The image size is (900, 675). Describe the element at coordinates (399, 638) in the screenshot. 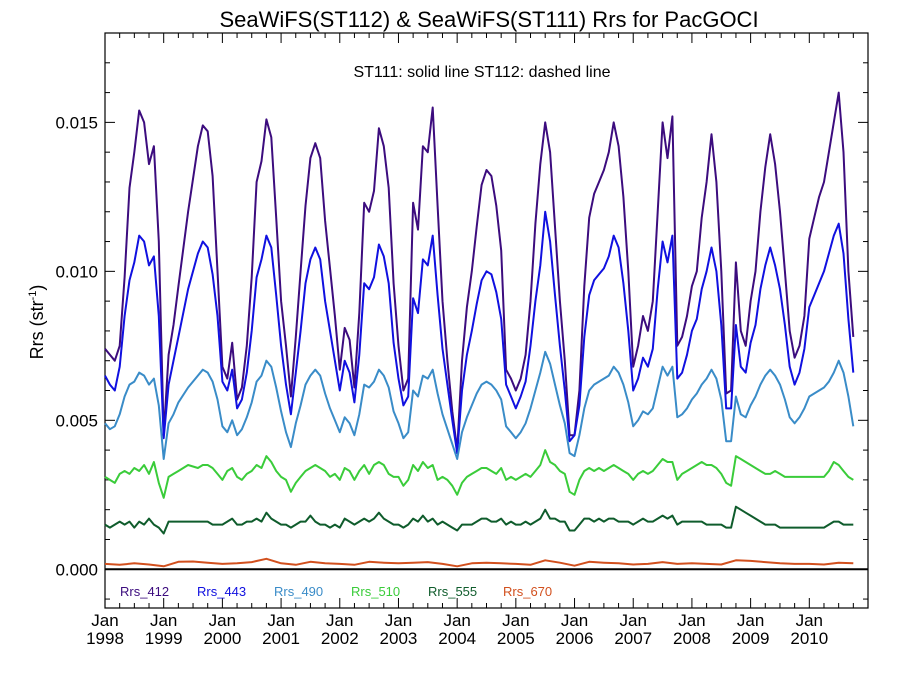

I see `x-tick-year-label: 2003` at that location.